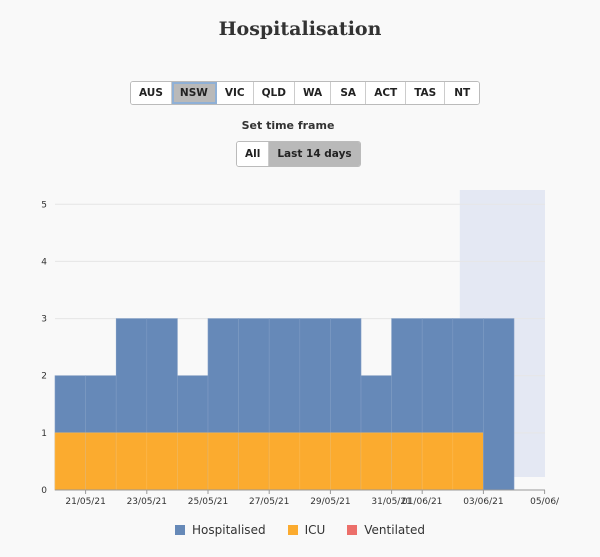 The height and width of the screenshot is (557, 600). I want to click on legend-swatch-ventilated, so click(352, 530).